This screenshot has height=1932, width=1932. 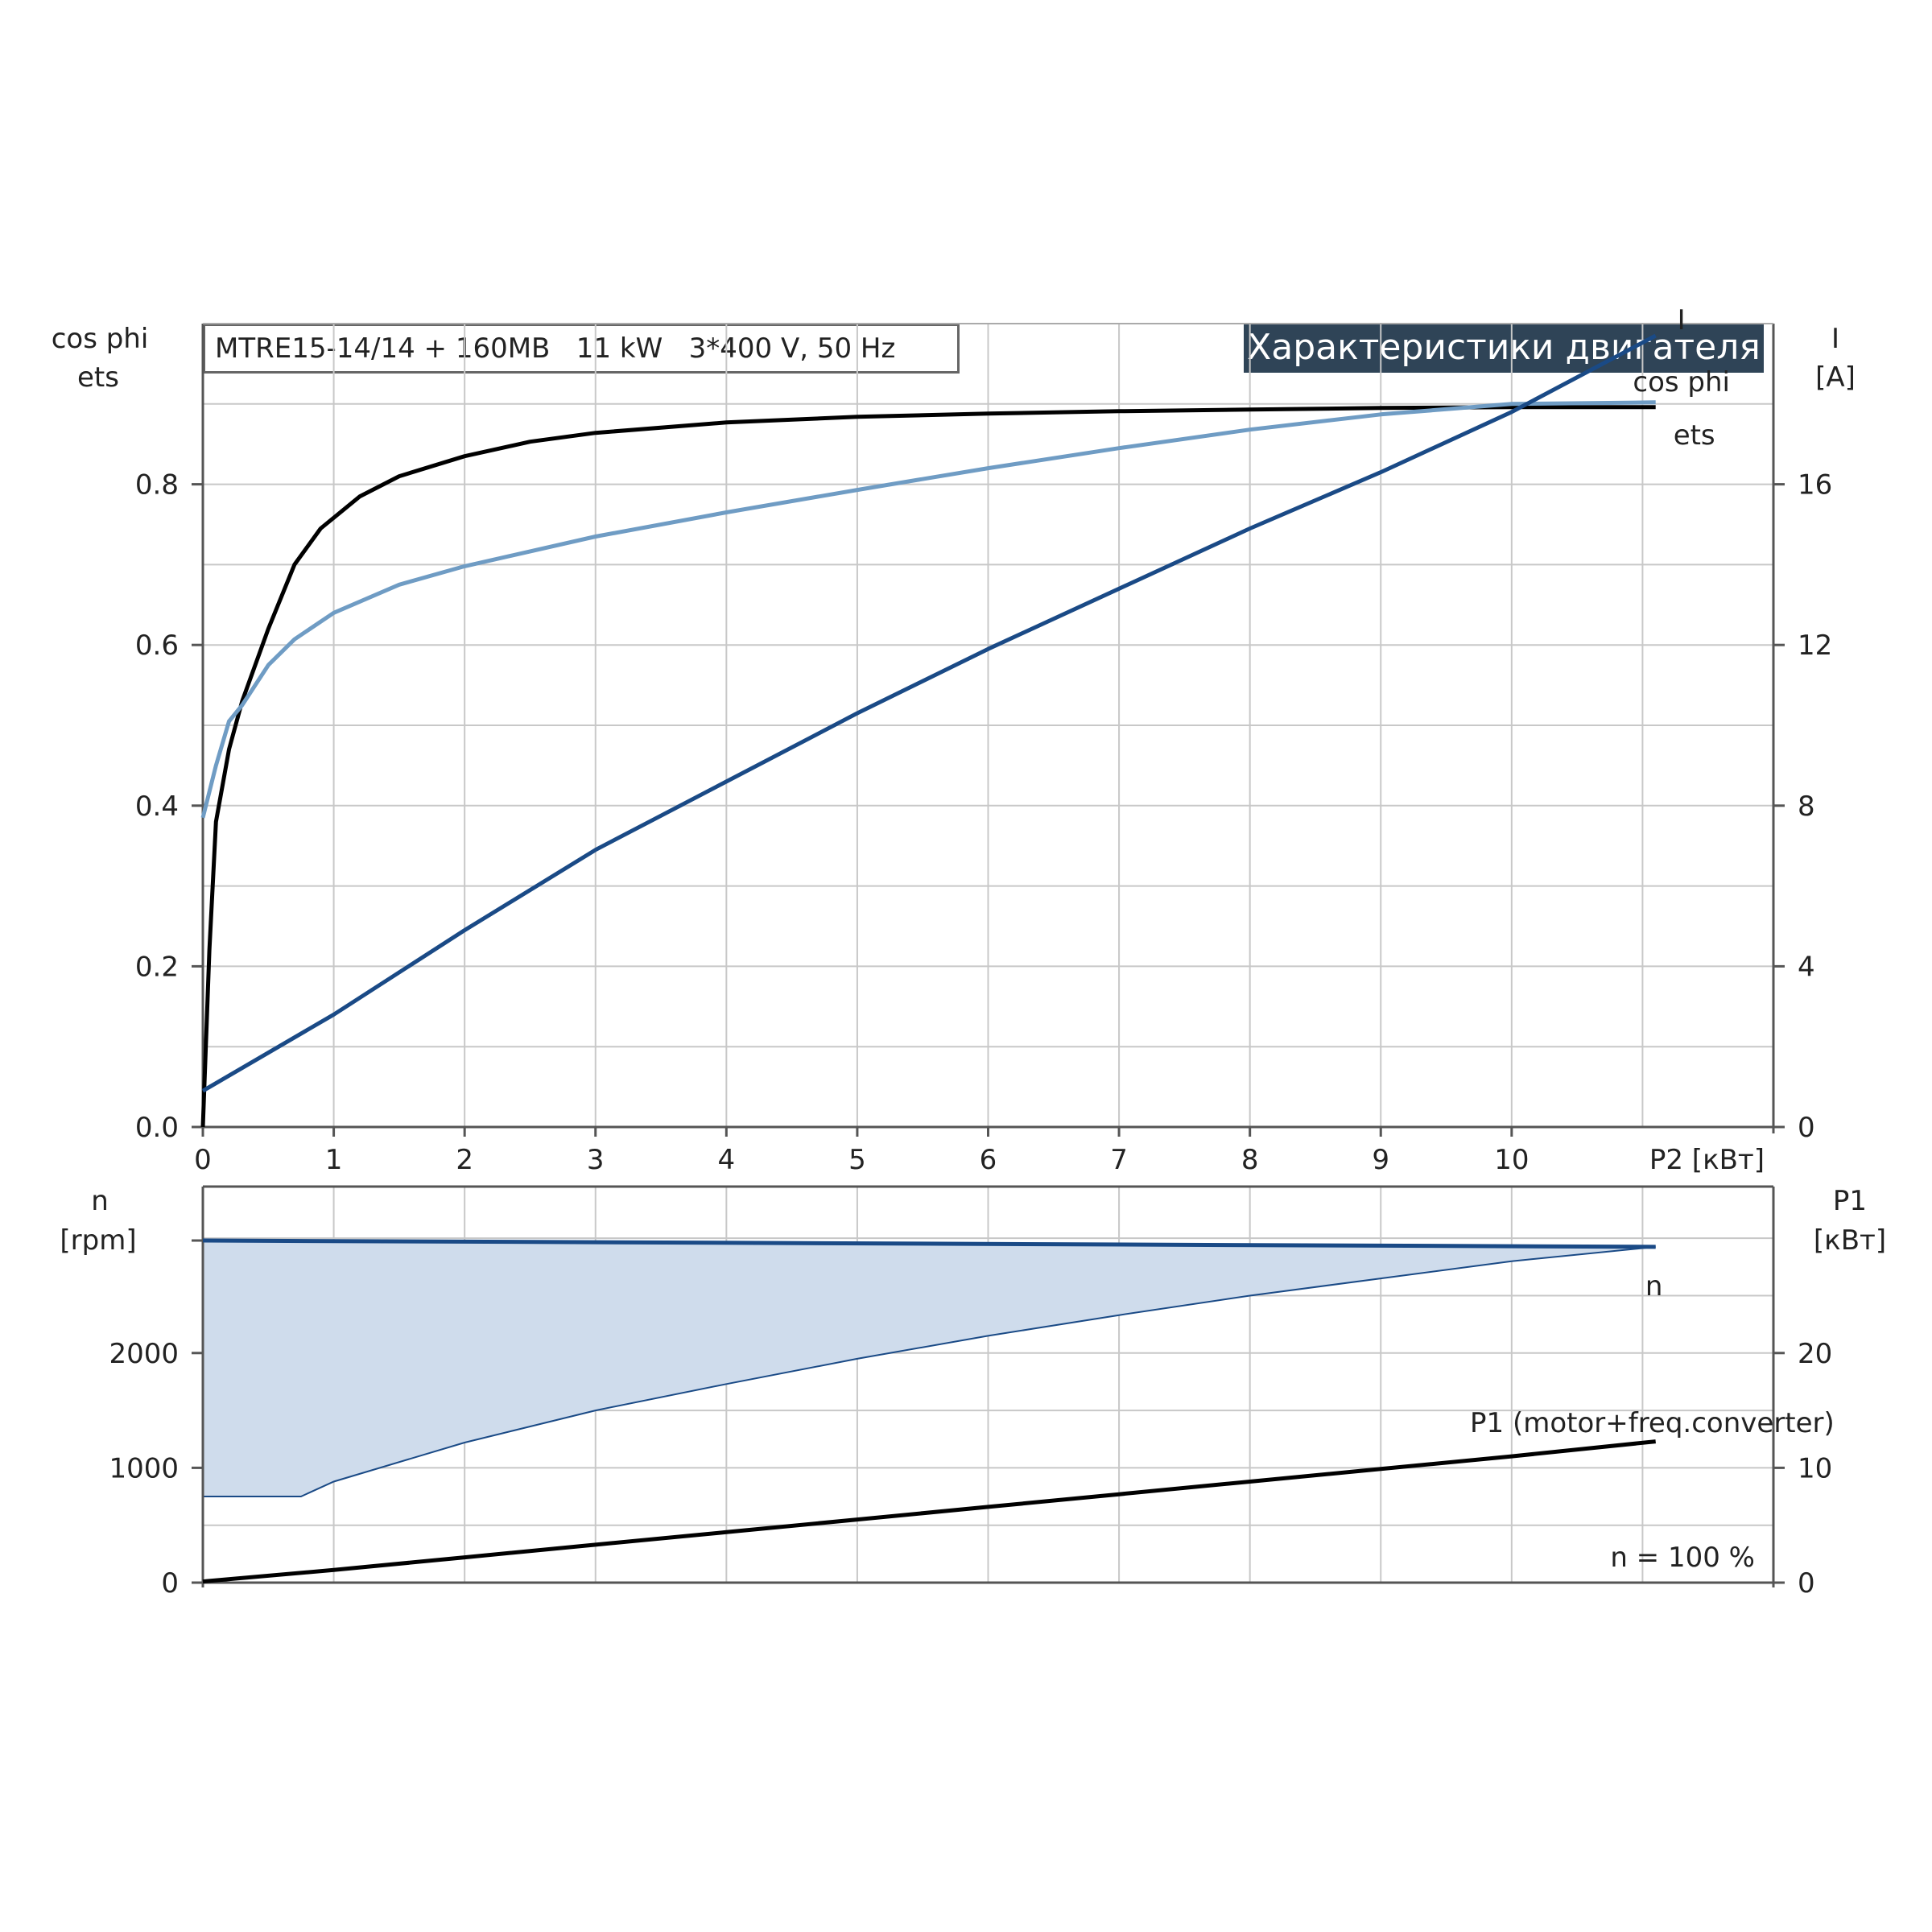 What do you see at coordinates (1683, 1558) in the screenshot?
I see `annotation-speed-percent: n = 100 %` at bounding box center [1683, 1558].